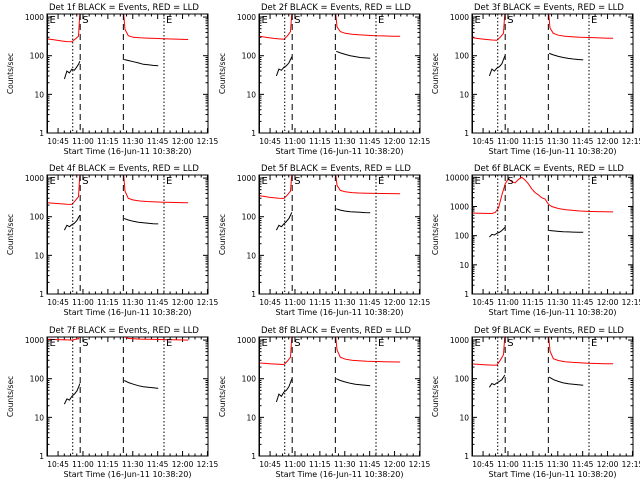 The height and width of the screenshot is (480, 640). I want to click on chart-title: Det 4f BLACK = Events, RED = LLD, so click(124, 169).